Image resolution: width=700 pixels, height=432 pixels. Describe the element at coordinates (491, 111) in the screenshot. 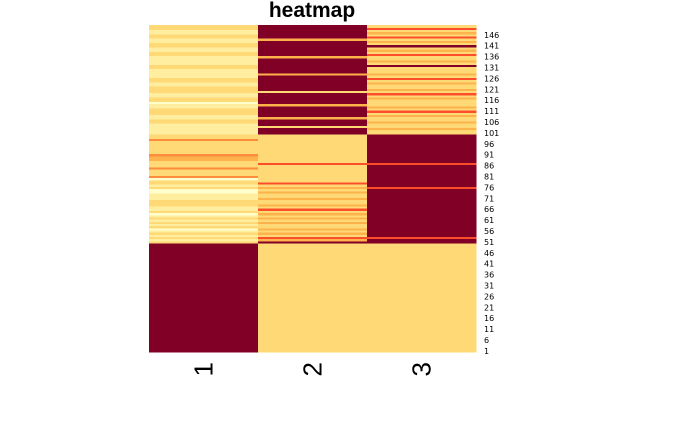

I see `row-tick-label: 111` at that location.